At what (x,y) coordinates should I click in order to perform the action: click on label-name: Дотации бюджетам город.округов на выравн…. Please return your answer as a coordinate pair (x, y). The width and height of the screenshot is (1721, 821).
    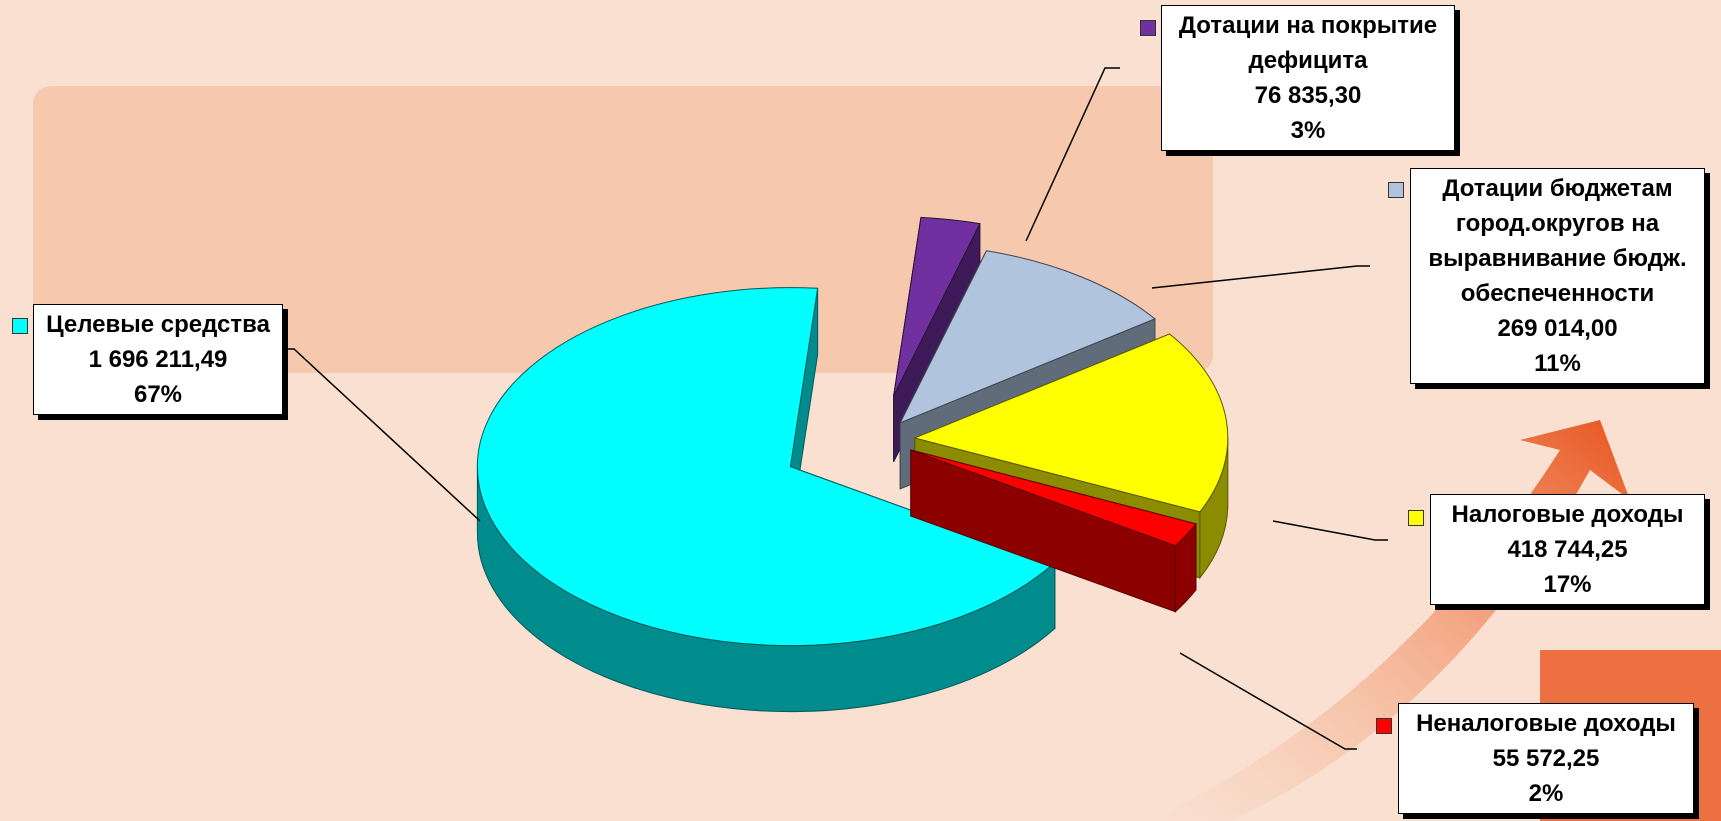
    Looking at the image, I should click on (1557, 241).